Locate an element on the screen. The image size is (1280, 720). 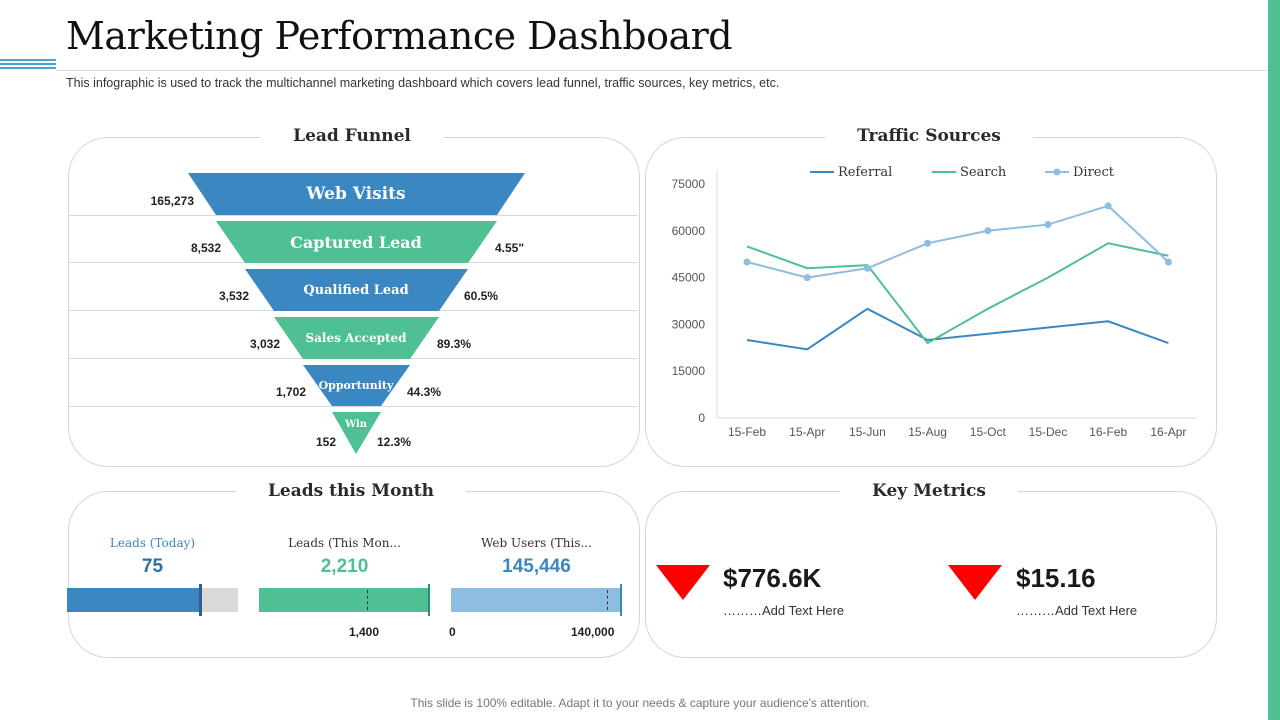
y-tick-label: 0 is located at coordinates (701, 418).